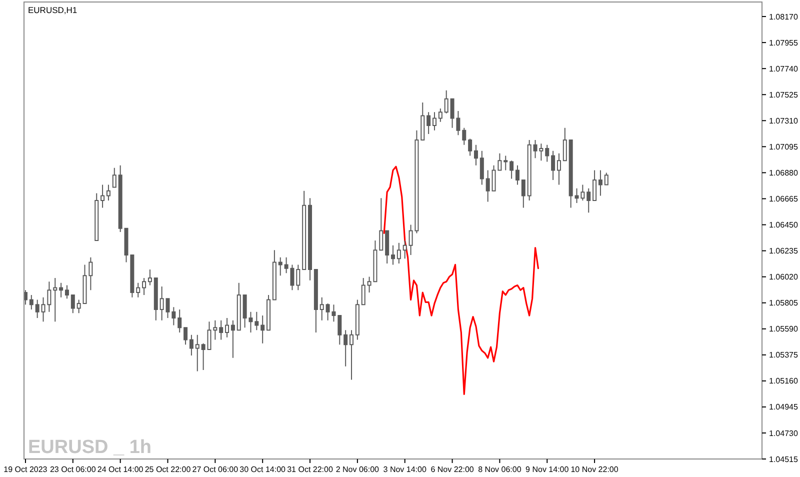  What do you see at coordinates (594, 469) in the screenshot?
I see `x-tick-label: 10 Nov 22:00` at bounding box center [594, 469].